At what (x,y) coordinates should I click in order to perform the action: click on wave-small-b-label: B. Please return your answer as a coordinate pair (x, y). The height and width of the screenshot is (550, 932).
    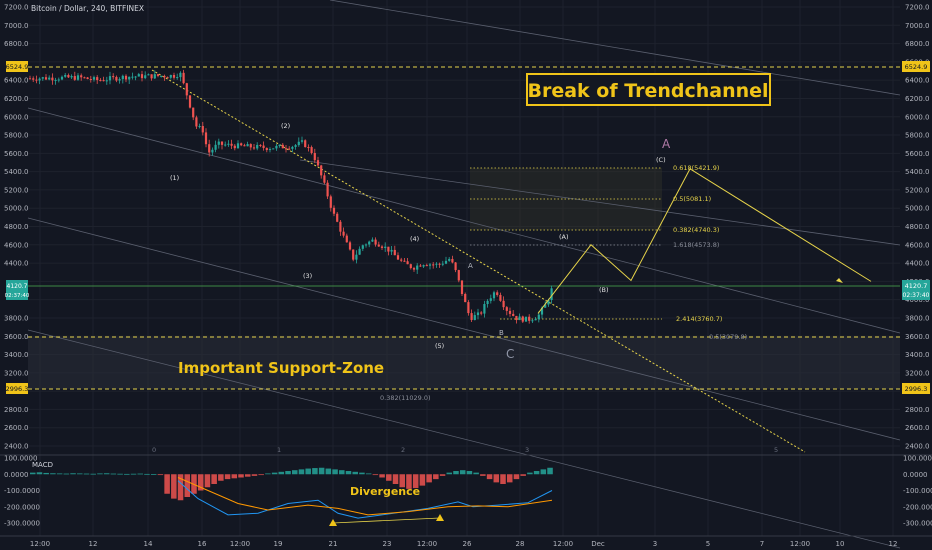
    Looking at the image, I should click on (501, 333).